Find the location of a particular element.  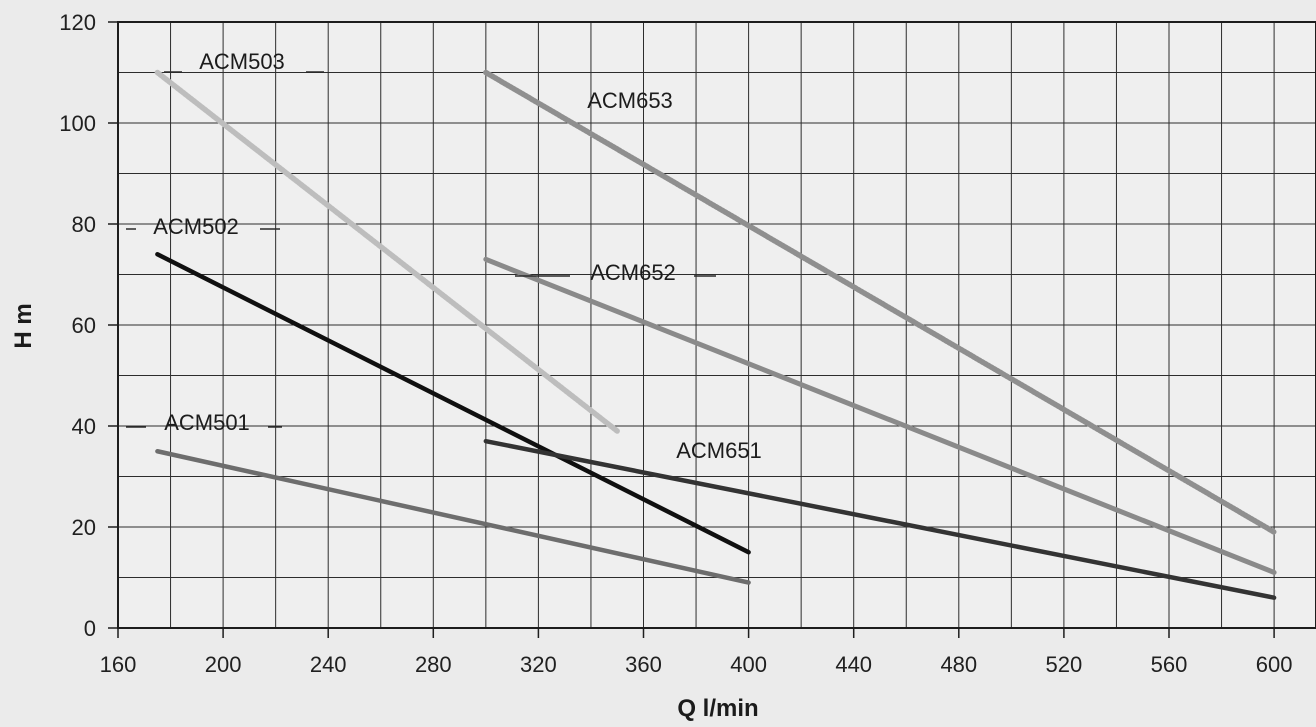

x-tick-label: 400 is located at coordinates (748, 664).